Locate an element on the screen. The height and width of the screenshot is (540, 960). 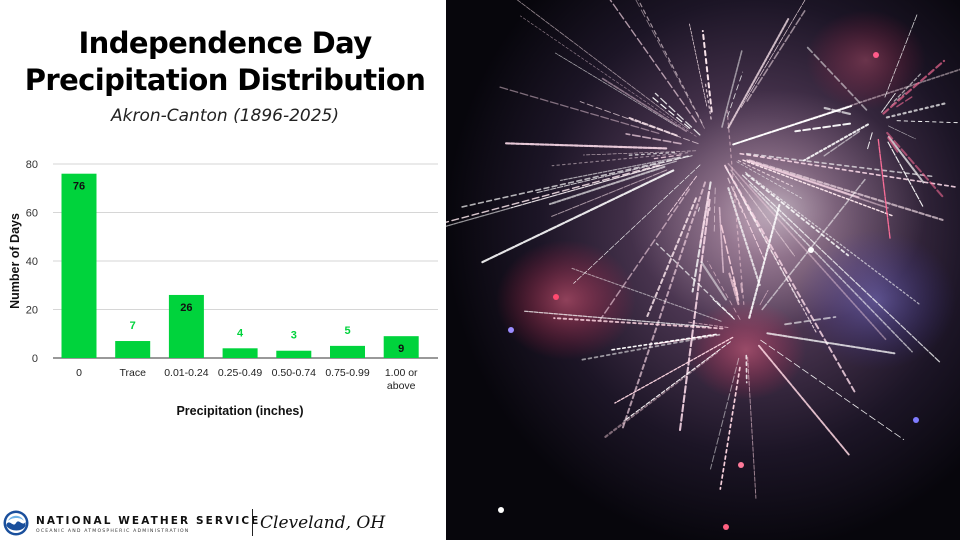
footer-divider is located at coordinates (252, 522).